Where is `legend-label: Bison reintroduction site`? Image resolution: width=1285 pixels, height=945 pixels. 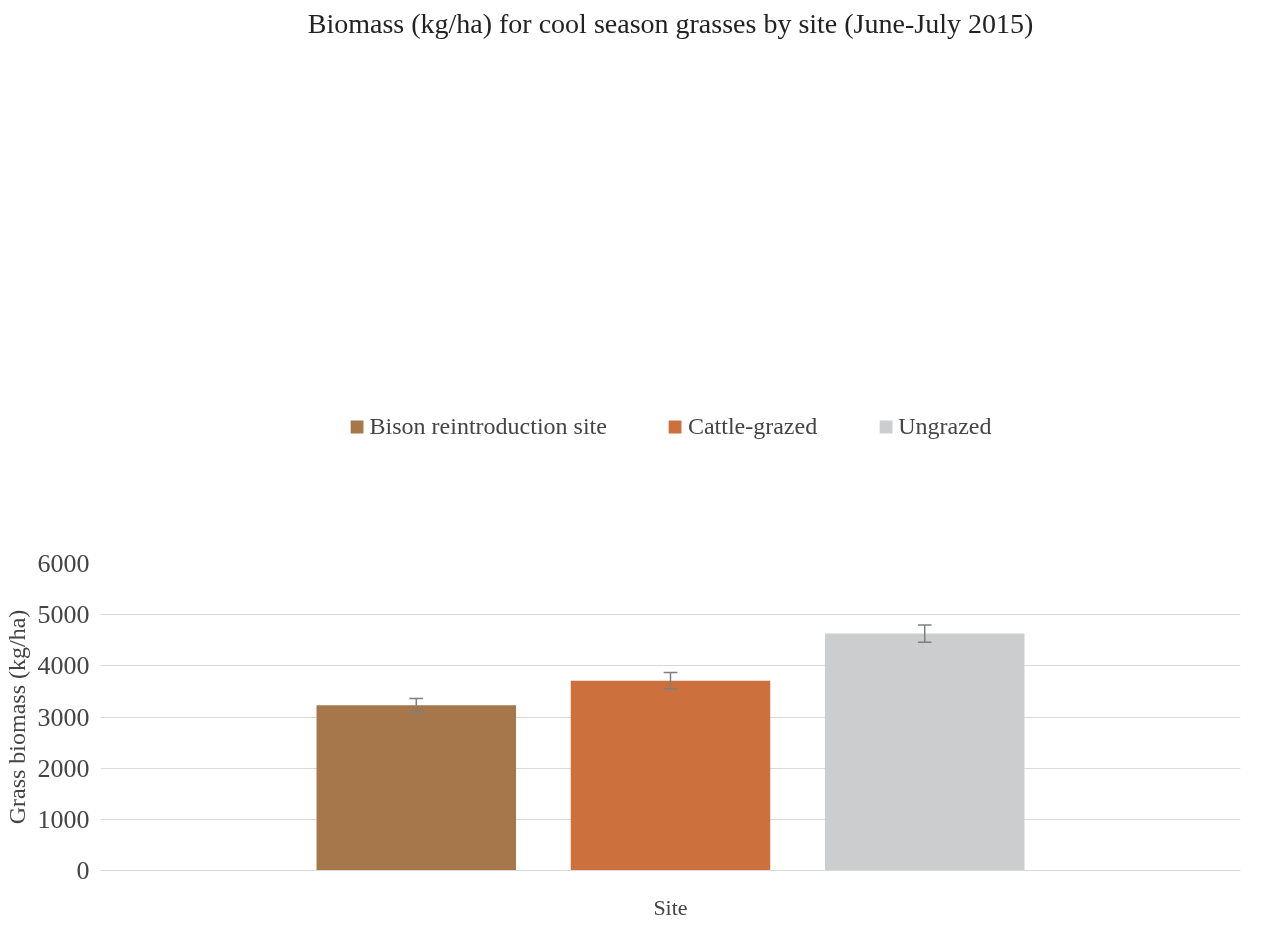
legend-label: Bison reintroduction site is located at coordinates (488, 426).